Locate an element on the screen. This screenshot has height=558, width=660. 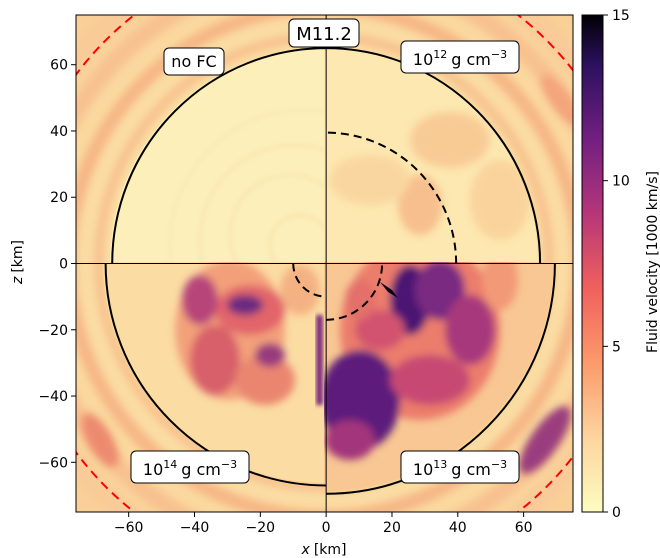
quadrant-label-1e12: 1012 g cm−3 is located at coordinates (460, 58).